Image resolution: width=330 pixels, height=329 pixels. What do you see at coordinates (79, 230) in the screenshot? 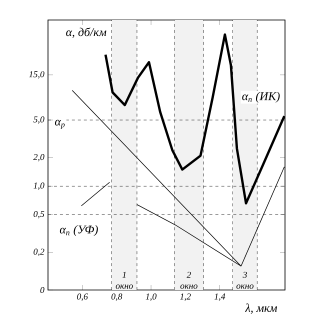
I see `annotation: α$_{п}$ (УФ)` at bounding box center [79, 230].